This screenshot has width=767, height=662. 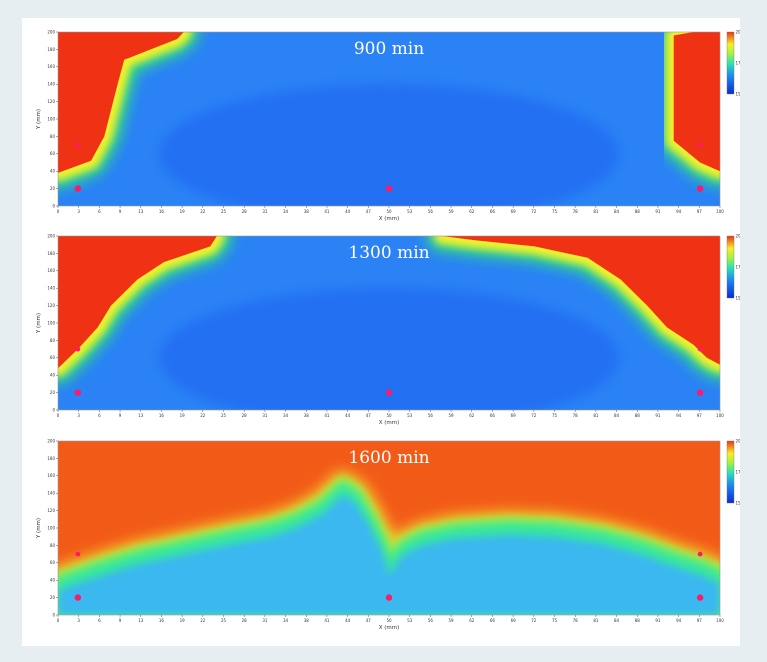 What do you see at coordinates (141, 620) in the screenshot?
I see `x-tick-label: 13` at bounding box center [141, 620].